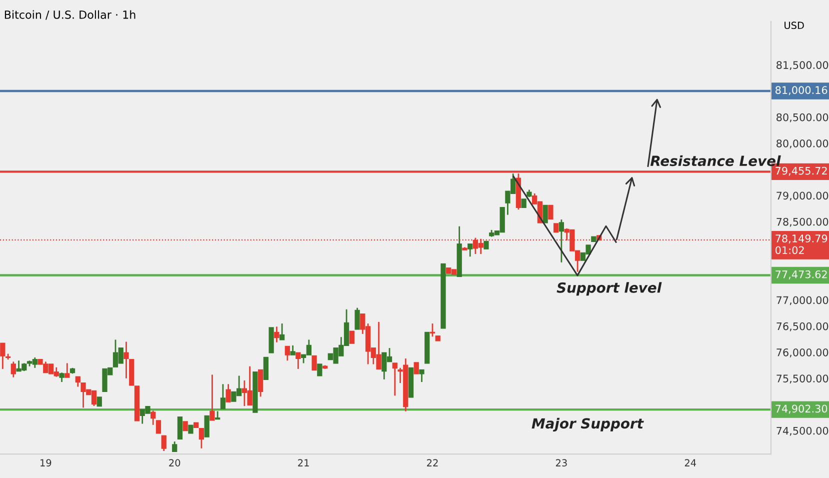 This screenshot has height=478, width=829. Describe the element at coordinates (802, 327) in the screenshot. I see `y-tick-label: 76,500.00` at that location.